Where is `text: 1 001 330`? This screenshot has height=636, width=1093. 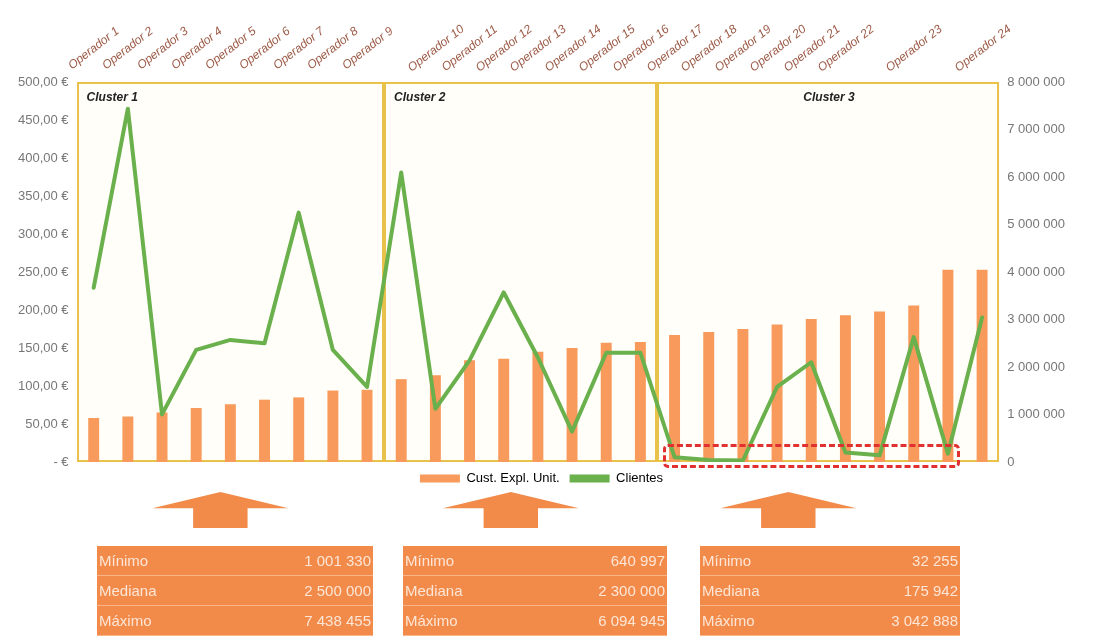 text: 1 001 330 is located at coordinates (337, 561).